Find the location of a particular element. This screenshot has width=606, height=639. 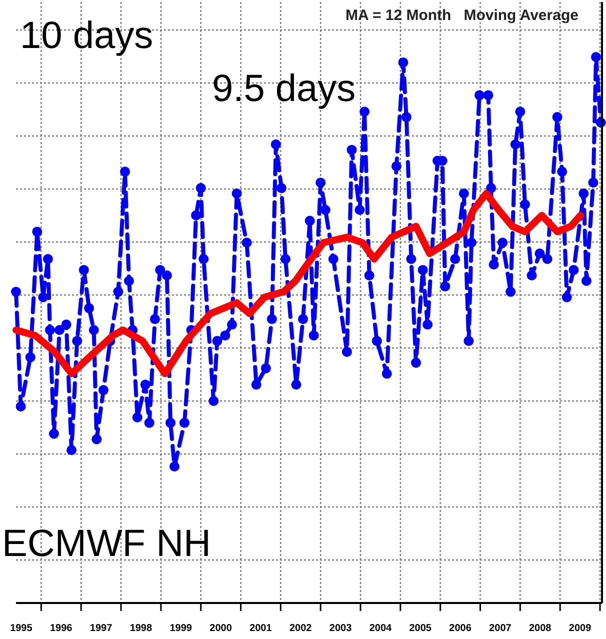

x-tick-label: 1999 is located at coordinates (181, 628).